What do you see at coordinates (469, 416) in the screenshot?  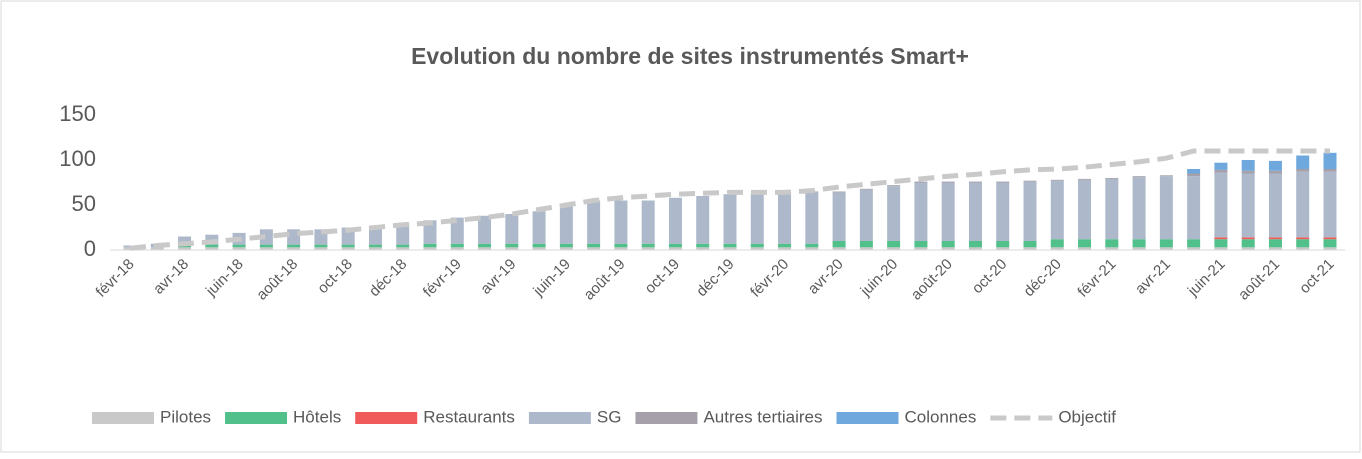 I see `legend-label: Restaurants` at bounding box center [469, 416].